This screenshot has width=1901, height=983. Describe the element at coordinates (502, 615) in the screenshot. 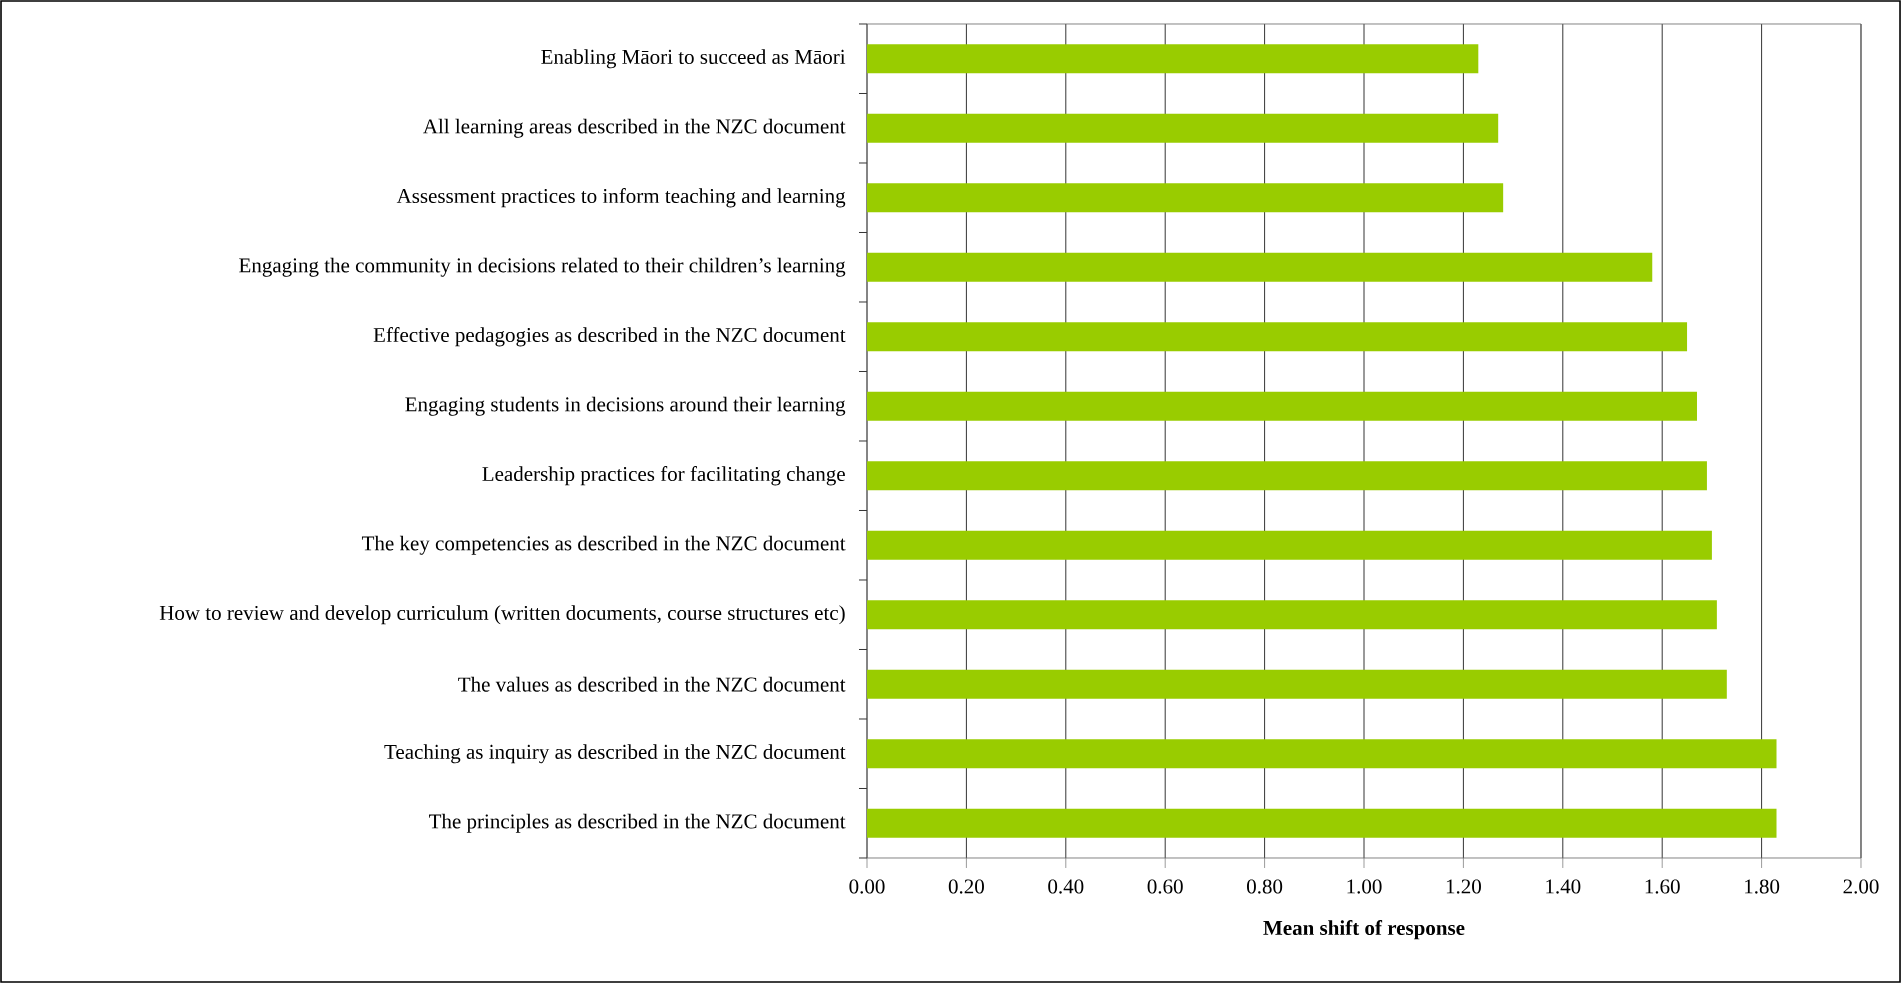

I see `y-tick-label: How to review and develop curriculum (written documents, course structures etc)` at that location.